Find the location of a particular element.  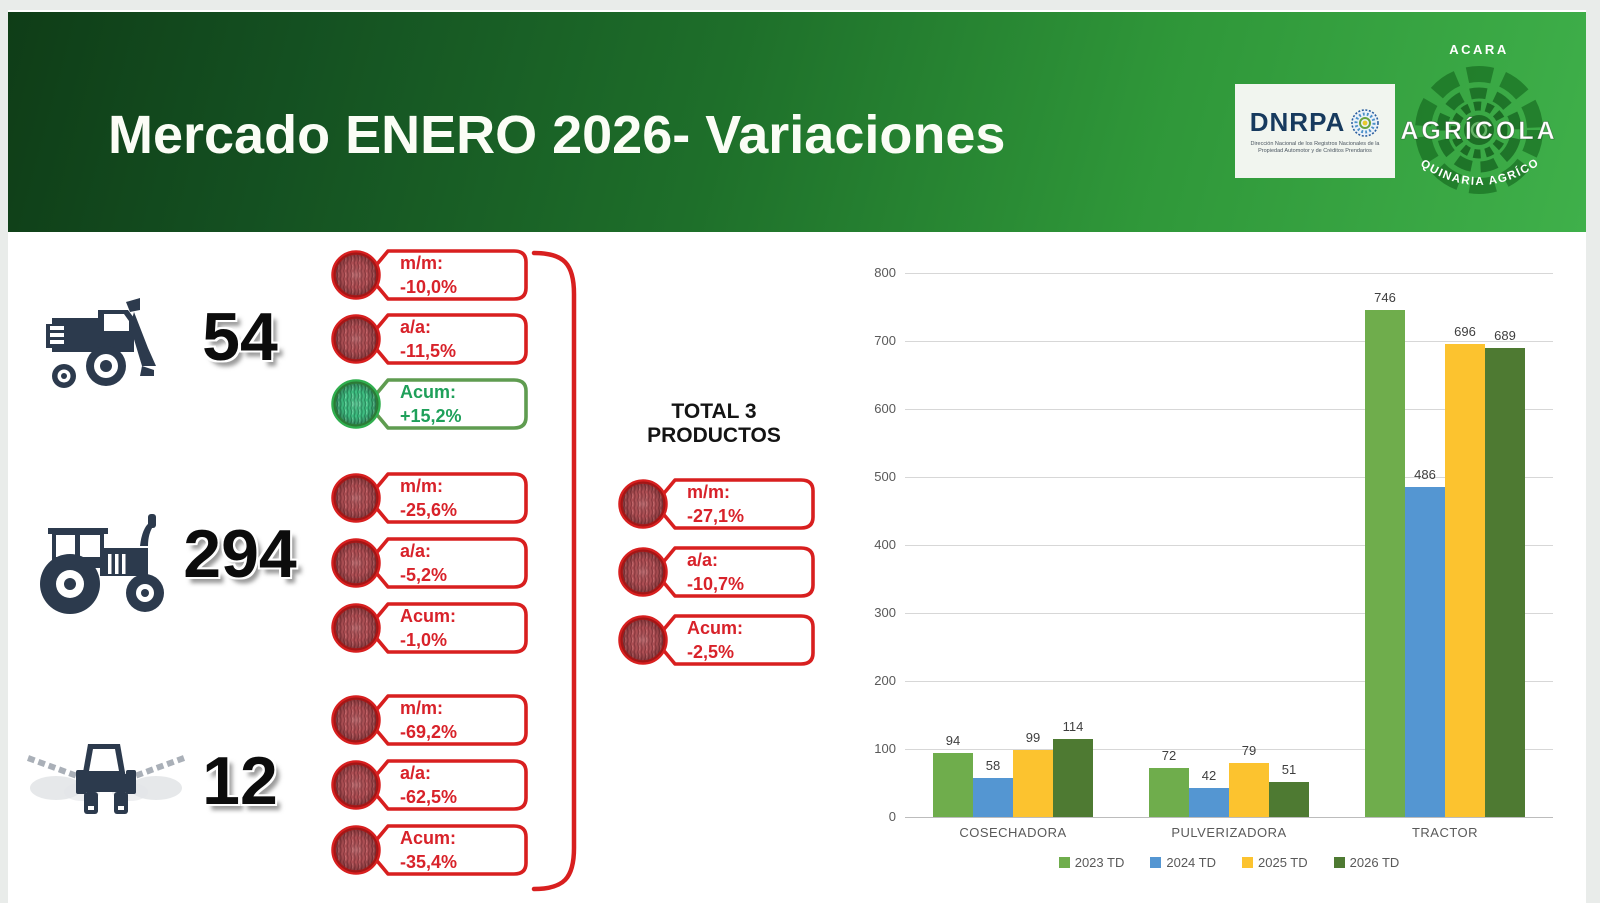

legend-label: 2024 TD is located at coordinates (1191, 862).